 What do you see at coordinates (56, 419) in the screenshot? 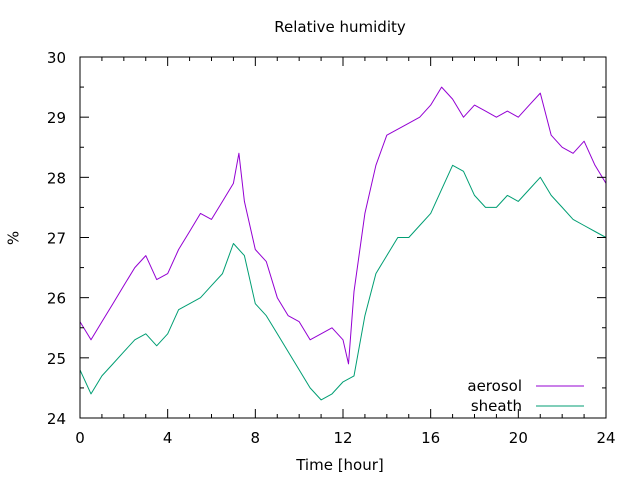
I see `y-tick-label: 24` at bounding box center [56, 419].